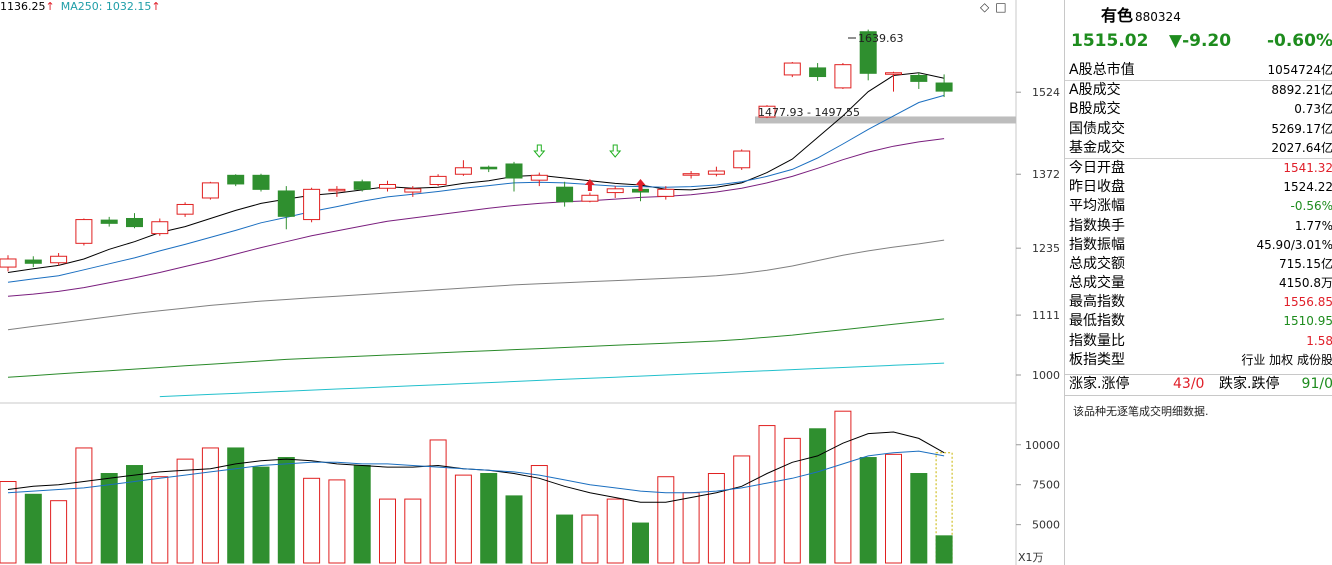 This screenshot has height=565, width=1332. What do you see at coordinates (1313, 225) in the screenshot?
I see `stats-value: 1.77%` at bounding box center [1313, 225].